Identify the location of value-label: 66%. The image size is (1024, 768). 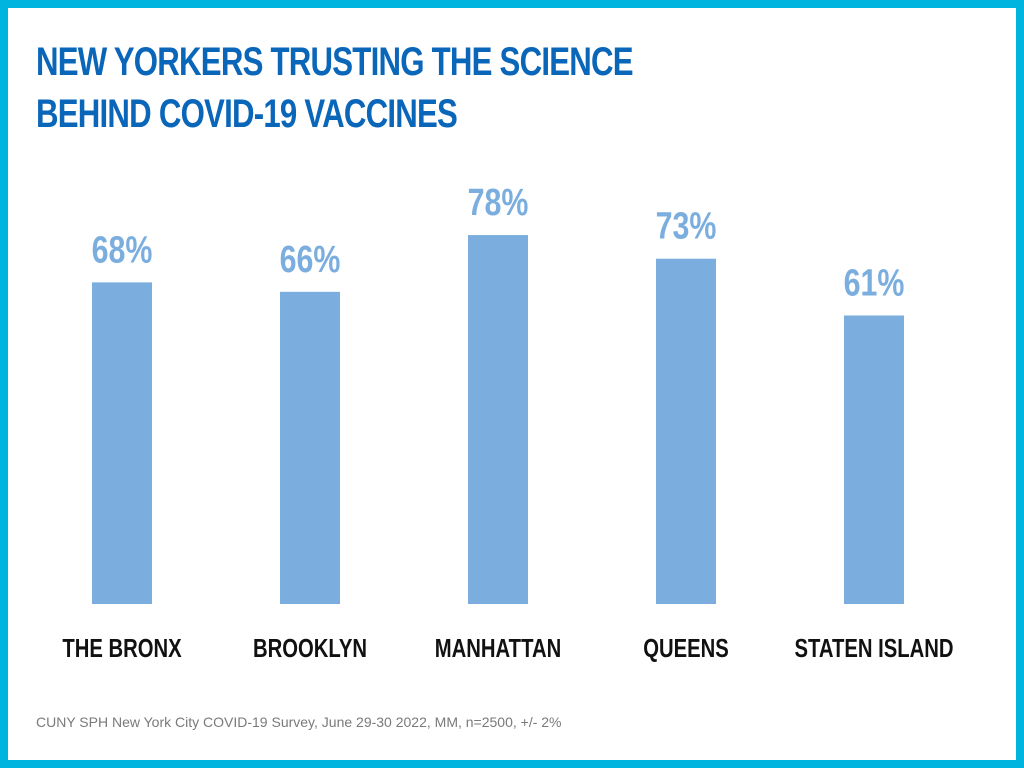
(310, 260).